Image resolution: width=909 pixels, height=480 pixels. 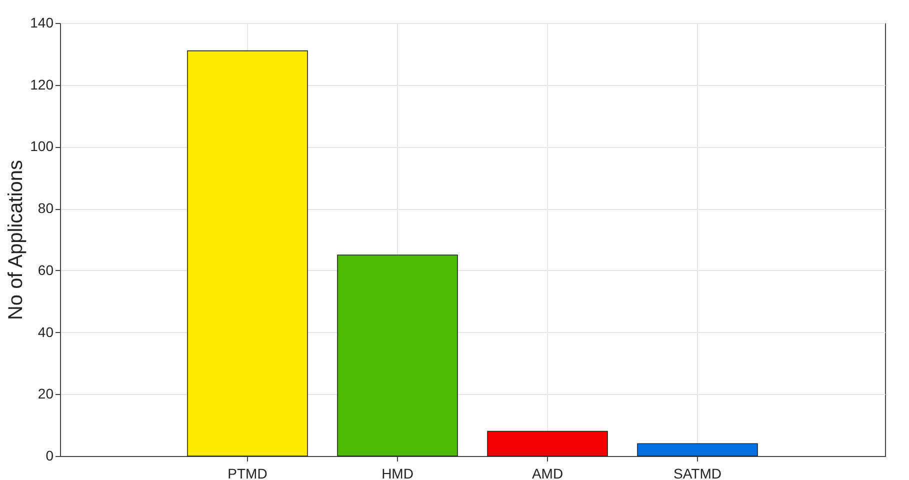 I want to click on x-tick-label: AMD, so click(x=548, y=473).